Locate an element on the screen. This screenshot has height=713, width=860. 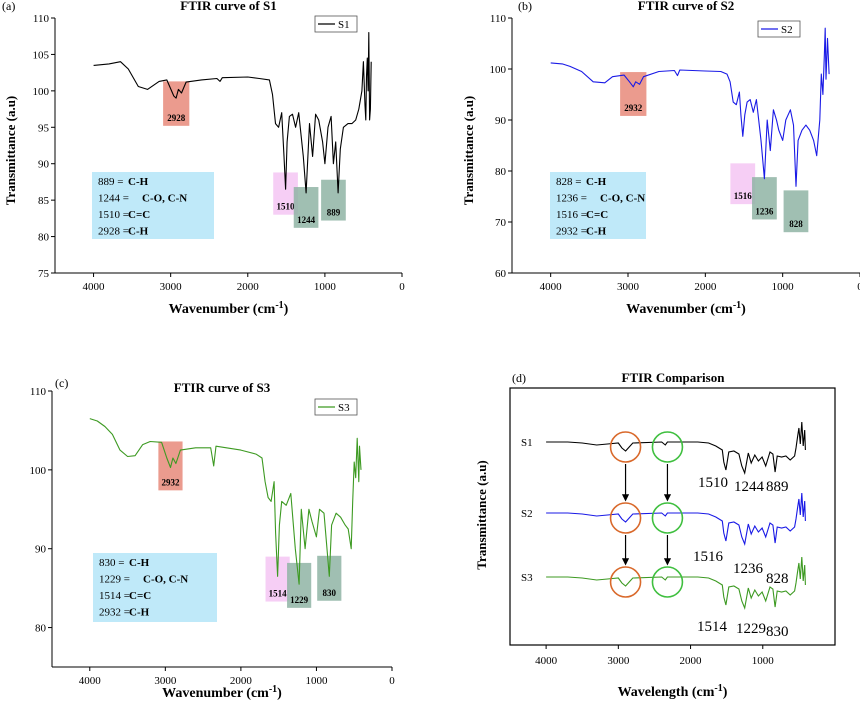
series-line-S1 is located at coordinates (232, 113).